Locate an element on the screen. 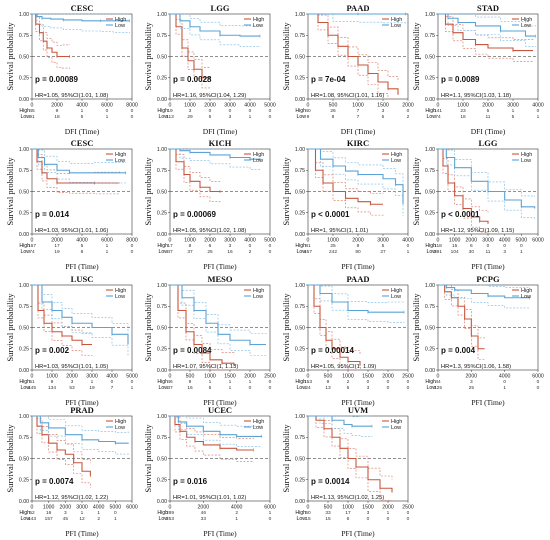 Image resolution: width=550 pixels, height=540 pixels. risk-count-high: 50 is located at coordinates (308, 513).